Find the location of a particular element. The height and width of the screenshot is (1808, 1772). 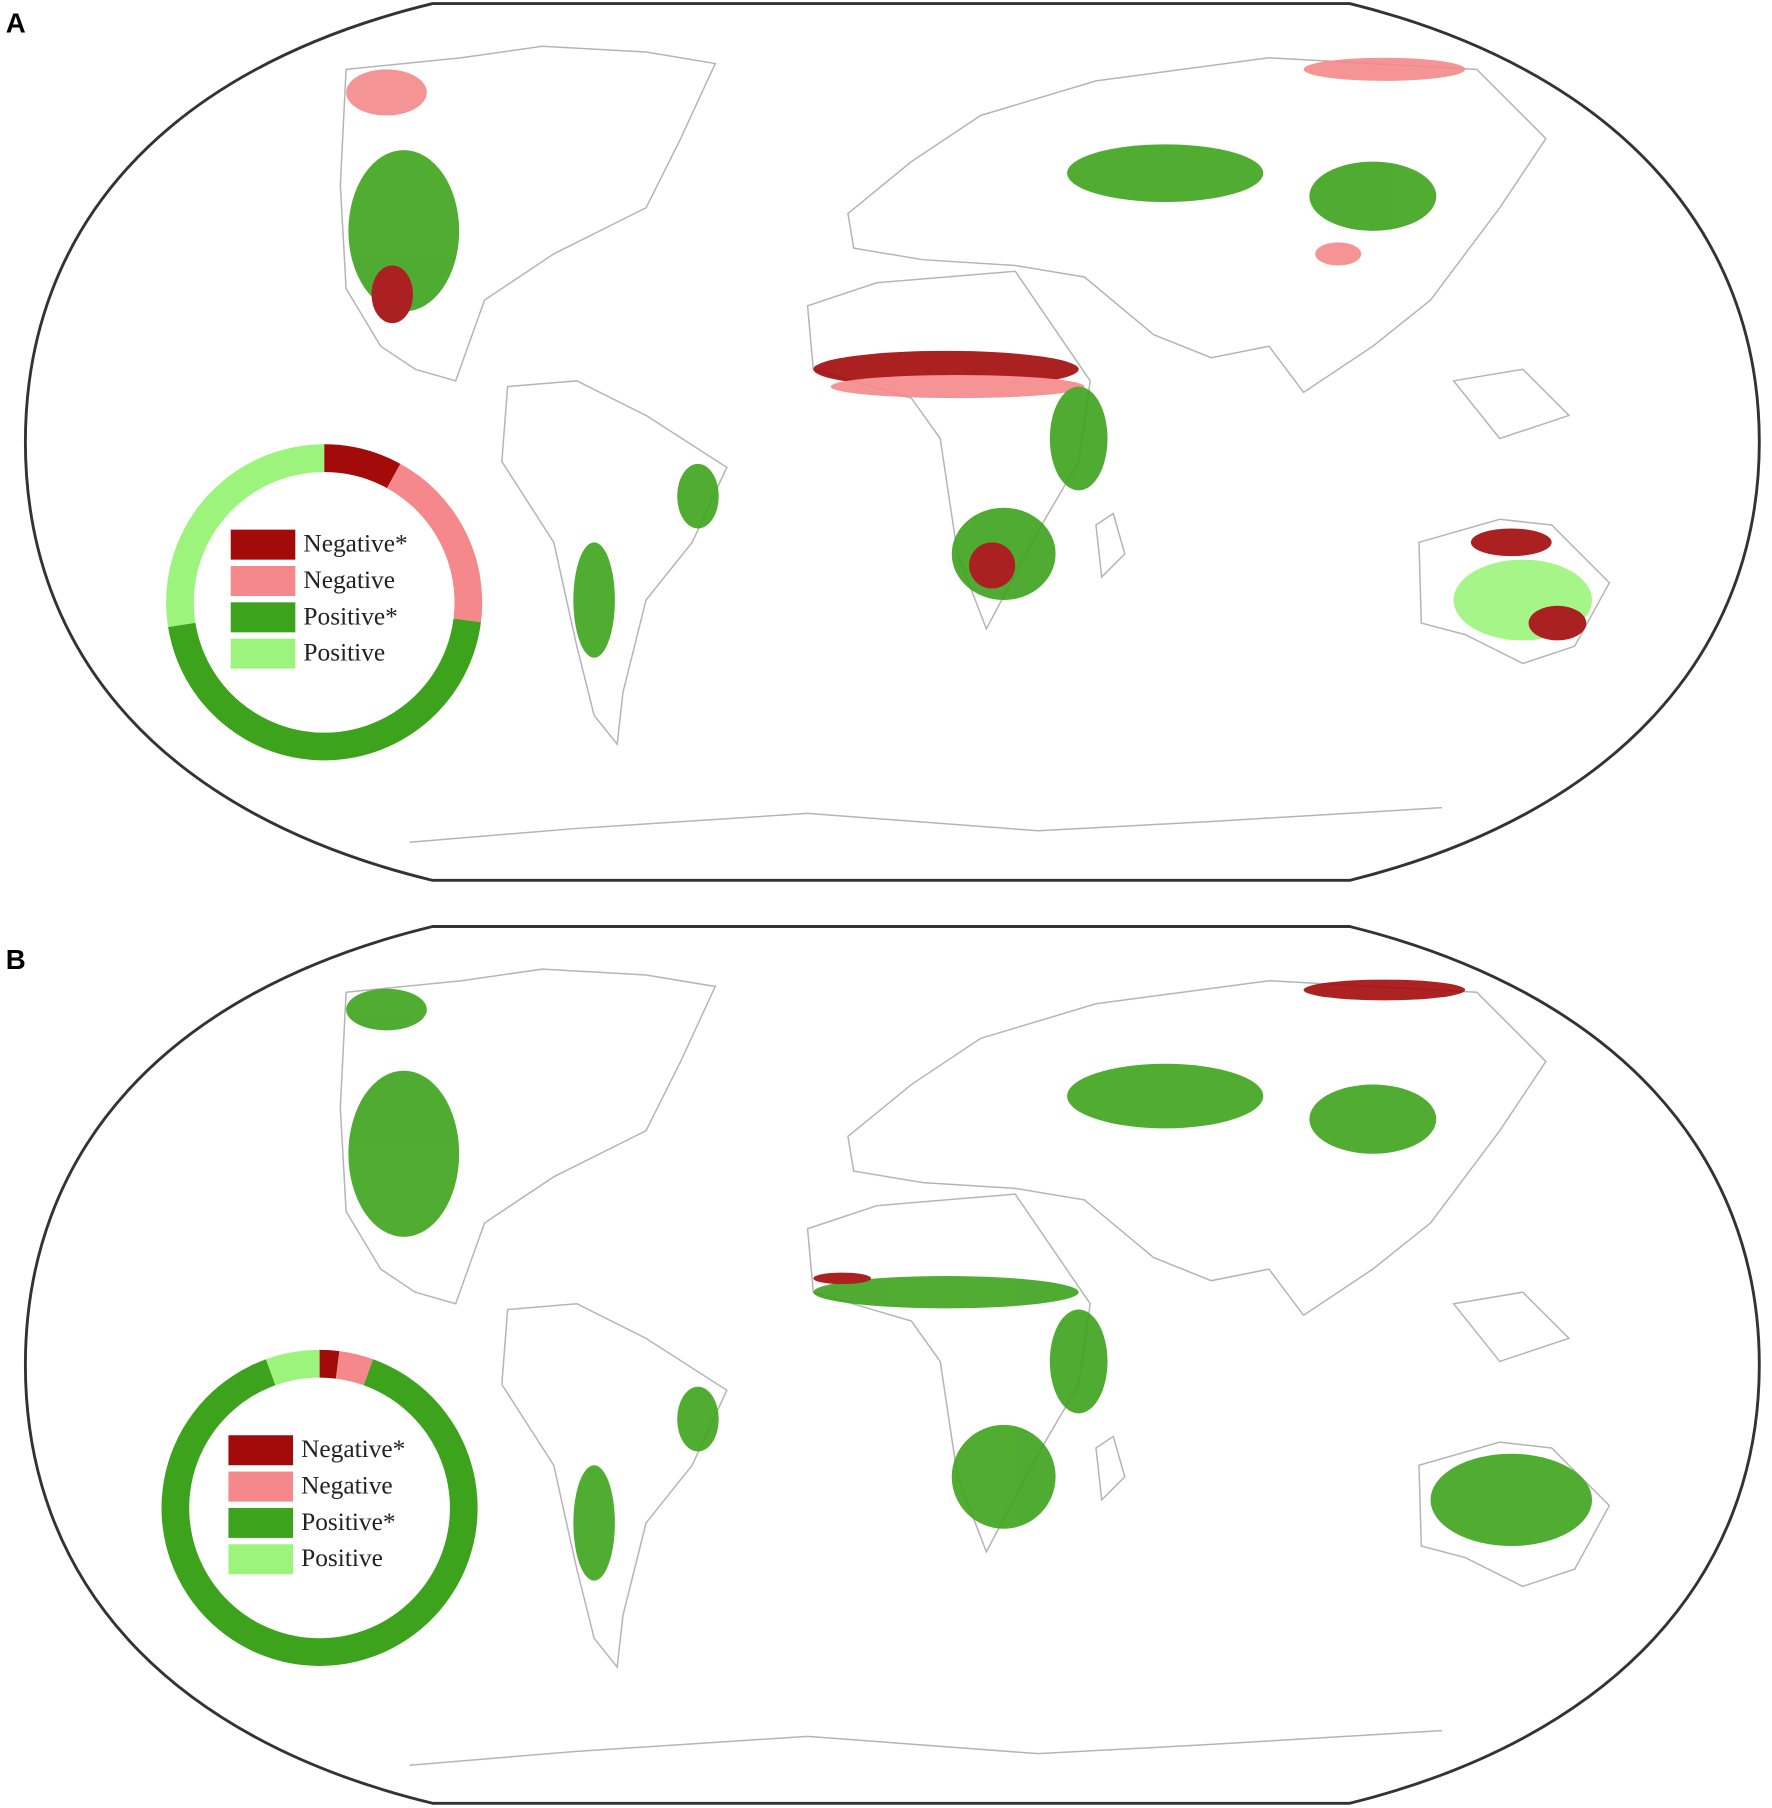

panel-letter: B is located at coordinates (16, 959).